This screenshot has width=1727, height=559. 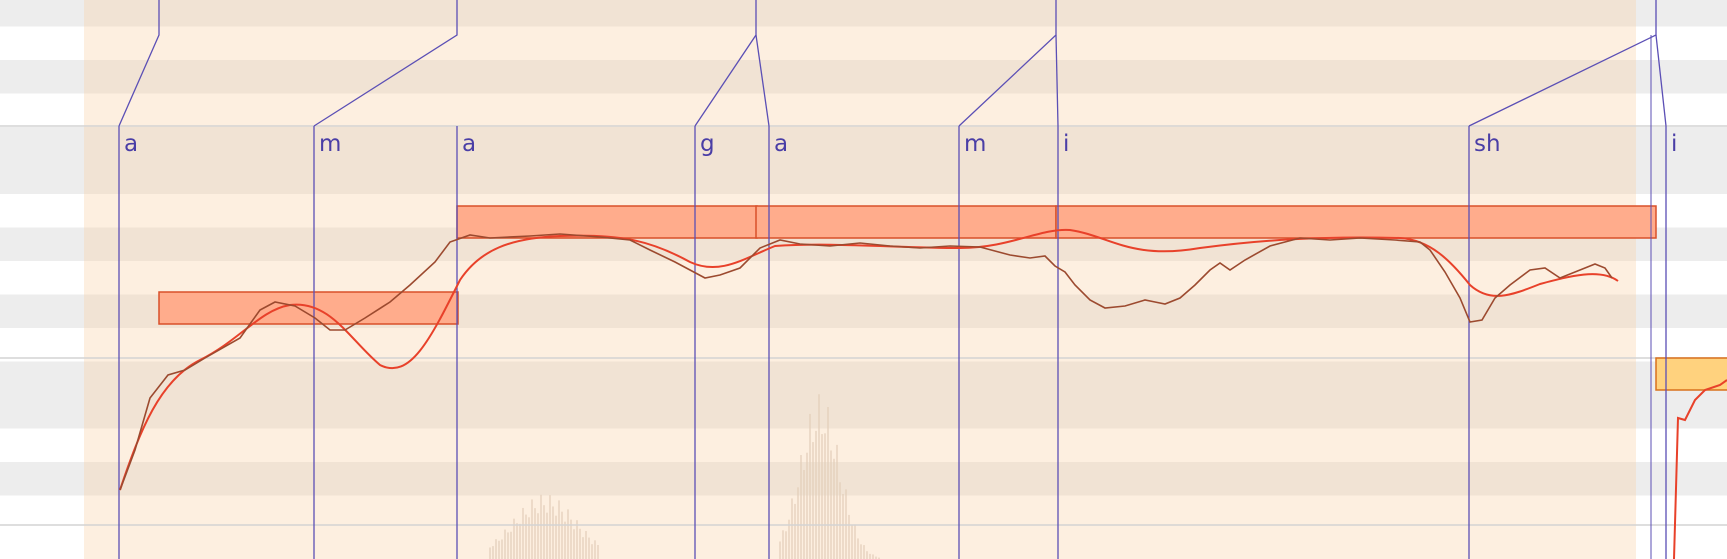 I want to click on phoneme-labels: a m a g a m i sh i, so click(x=900, y=144).